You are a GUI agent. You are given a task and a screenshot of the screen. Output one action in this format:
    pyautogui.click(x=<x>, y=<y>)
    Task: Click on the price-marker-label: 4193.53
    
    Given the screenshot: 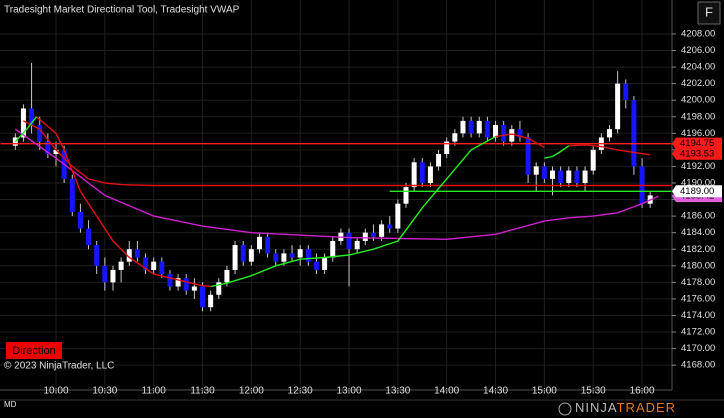 What is the action you would take?
    pyautogui.click(x=697, y=153)
    